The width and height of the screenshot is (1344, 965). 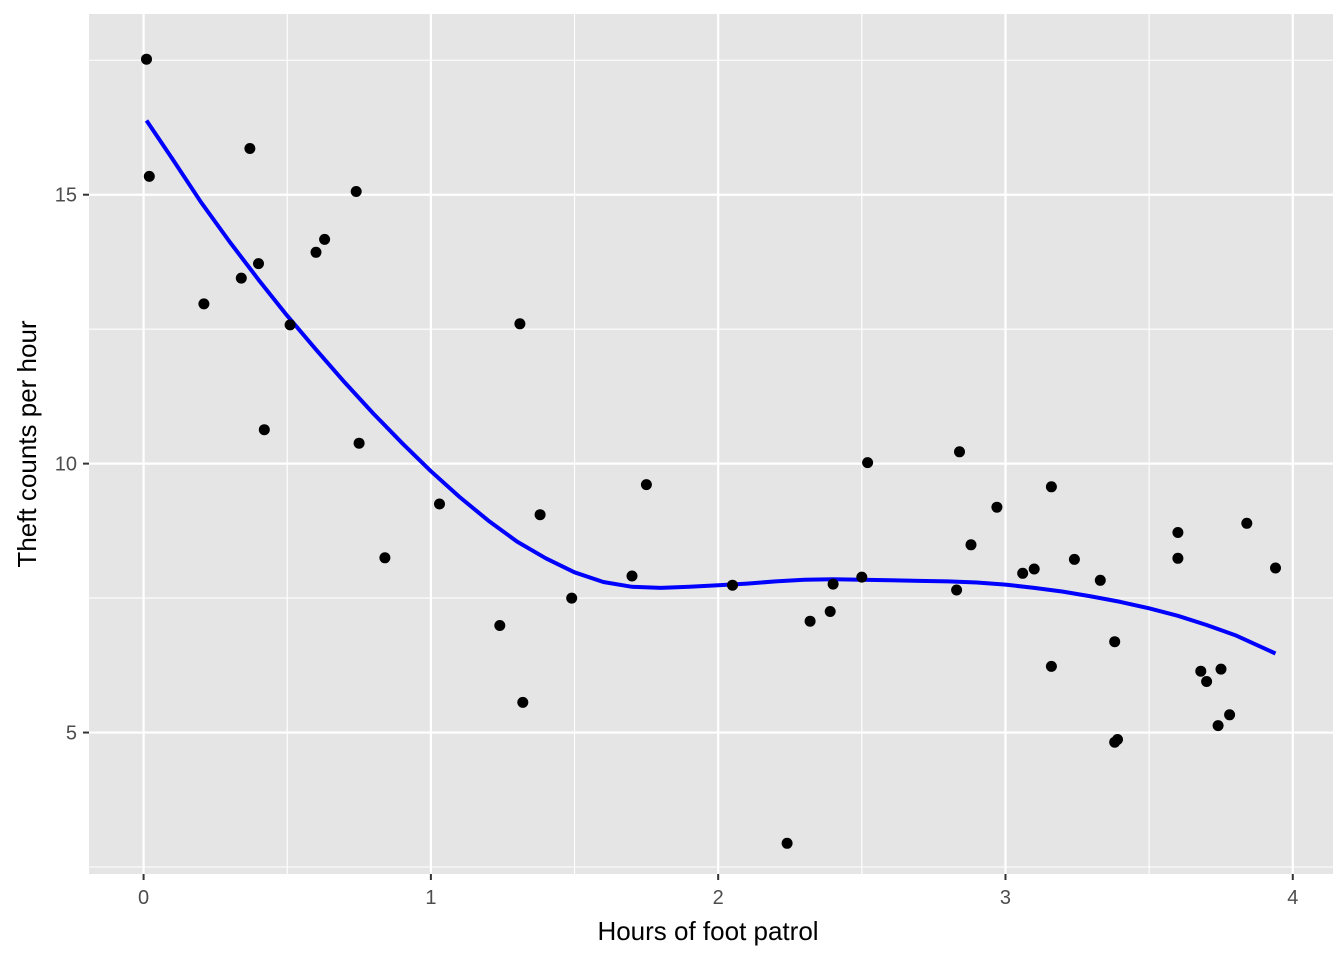 I want to click on x-tick-label: 1, so click(x=430, y=898).